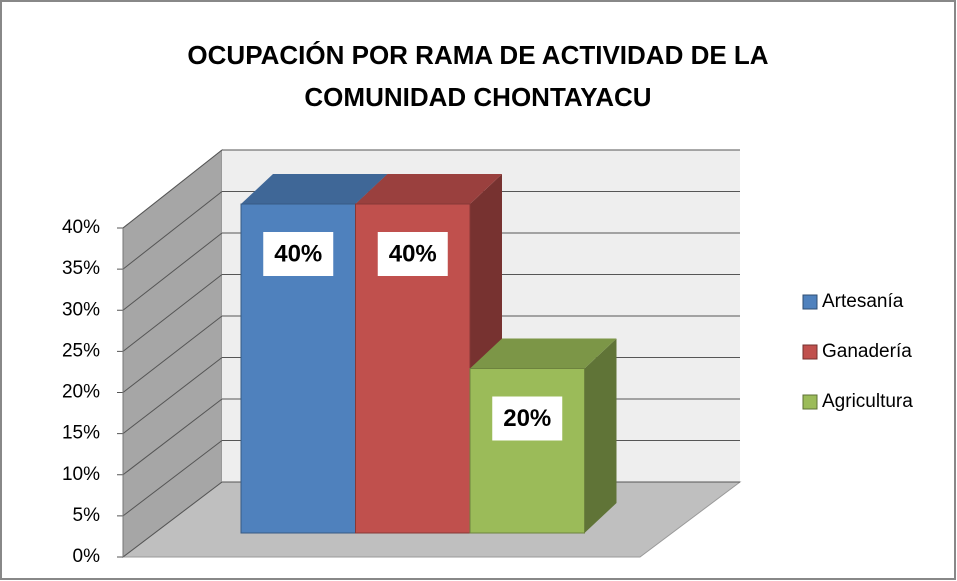 This screenshot has height=581, width=957. Describe the element at coordinates (81, 227) in the screenshot. I see `y-tick-label: 40%` at that location.